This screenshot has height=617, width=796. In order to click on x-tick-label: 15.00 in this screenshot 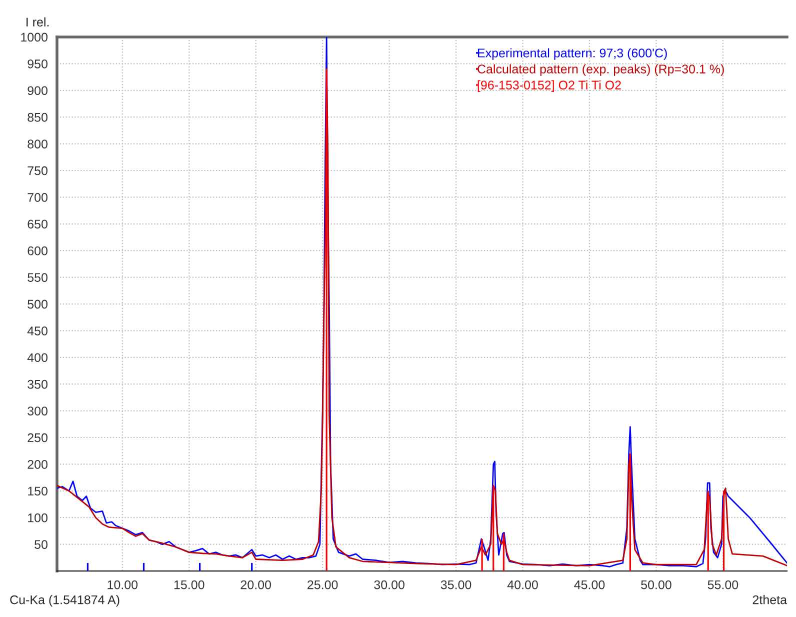, I will do `click(189, 585)`.